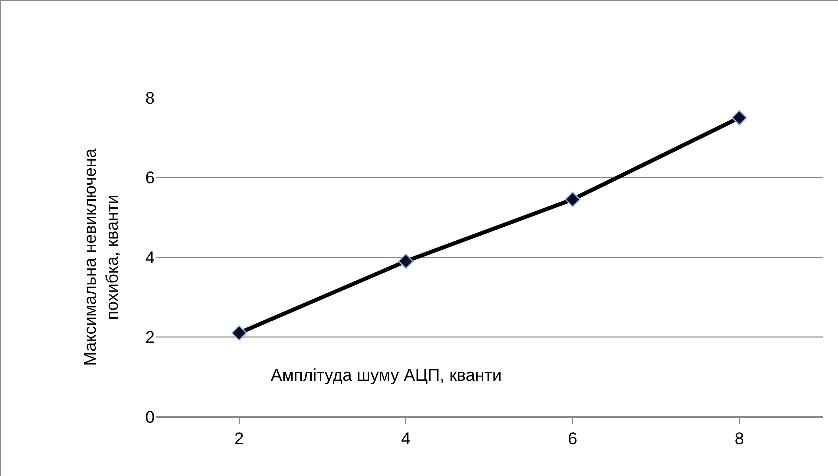 This screenshot has width=838, height=476. What do you see at coordinates (239, 438) in the screenshot?
I see `x-tick-label: 2` at bounding box center [239, 438].